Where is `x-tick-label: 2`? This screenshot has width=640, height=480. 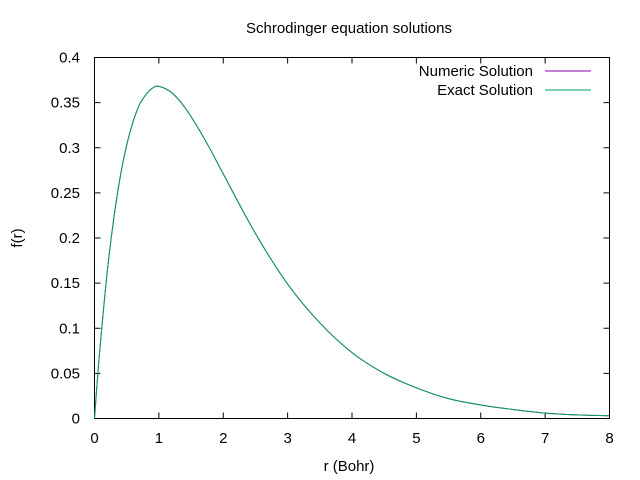 x-tick-label: 2 is located at coordinates (223, 438).